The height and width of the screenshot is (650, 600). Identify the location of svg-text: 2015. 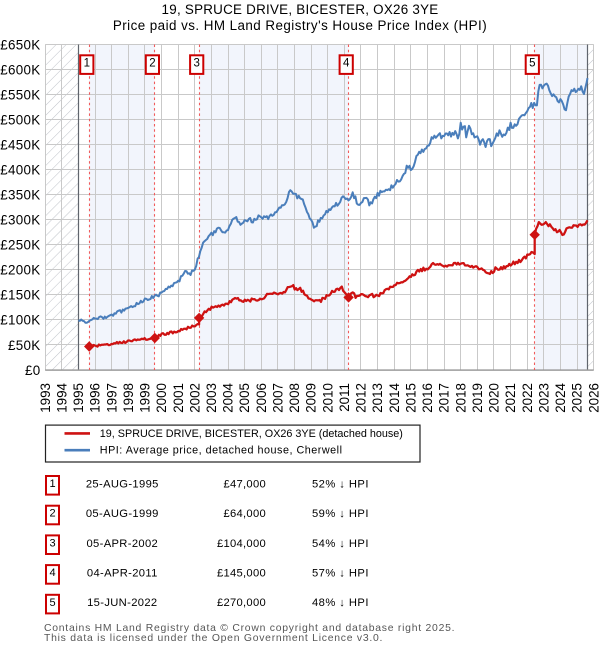
(410, 398).